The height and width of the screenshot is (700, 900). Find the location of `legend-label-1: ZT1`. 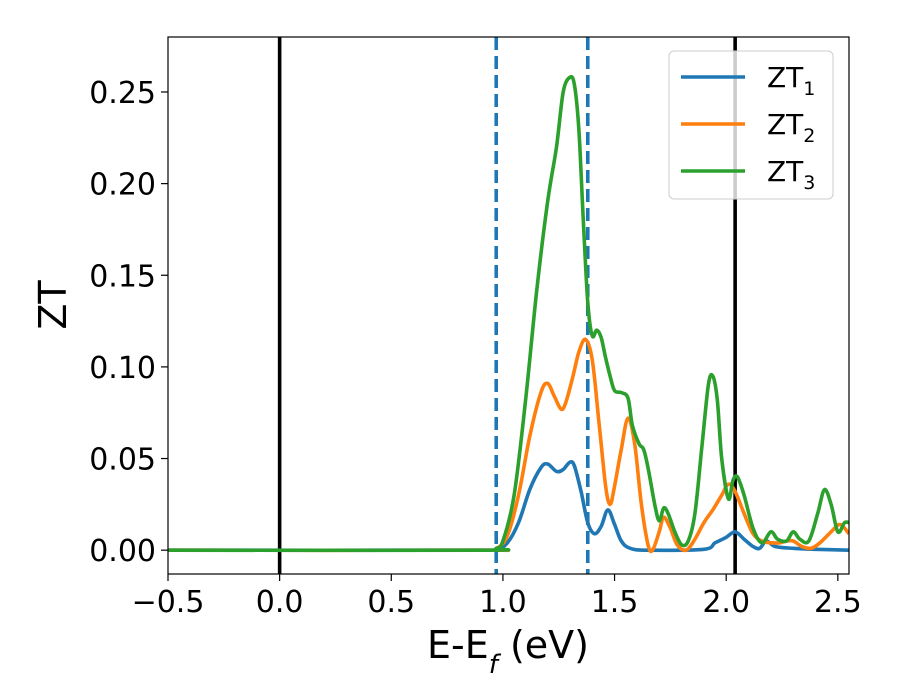

legend-label-1: ZT1 is located at coordinates (791, 80).